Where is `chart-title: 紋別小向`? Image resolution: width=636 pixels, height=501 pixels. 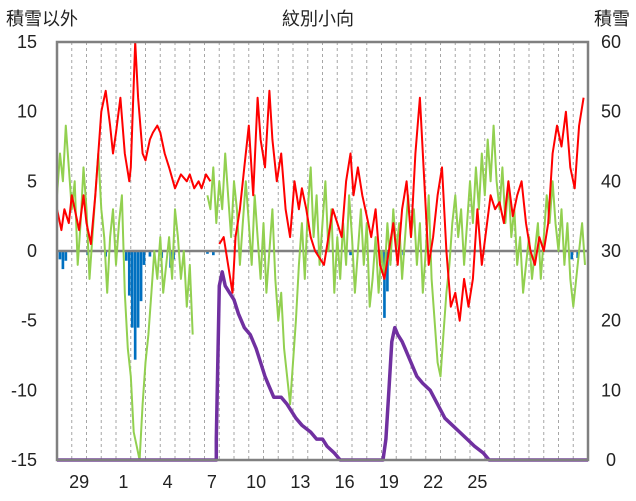
chart-title: 紋別小向 is located at coordinates (318, 19).